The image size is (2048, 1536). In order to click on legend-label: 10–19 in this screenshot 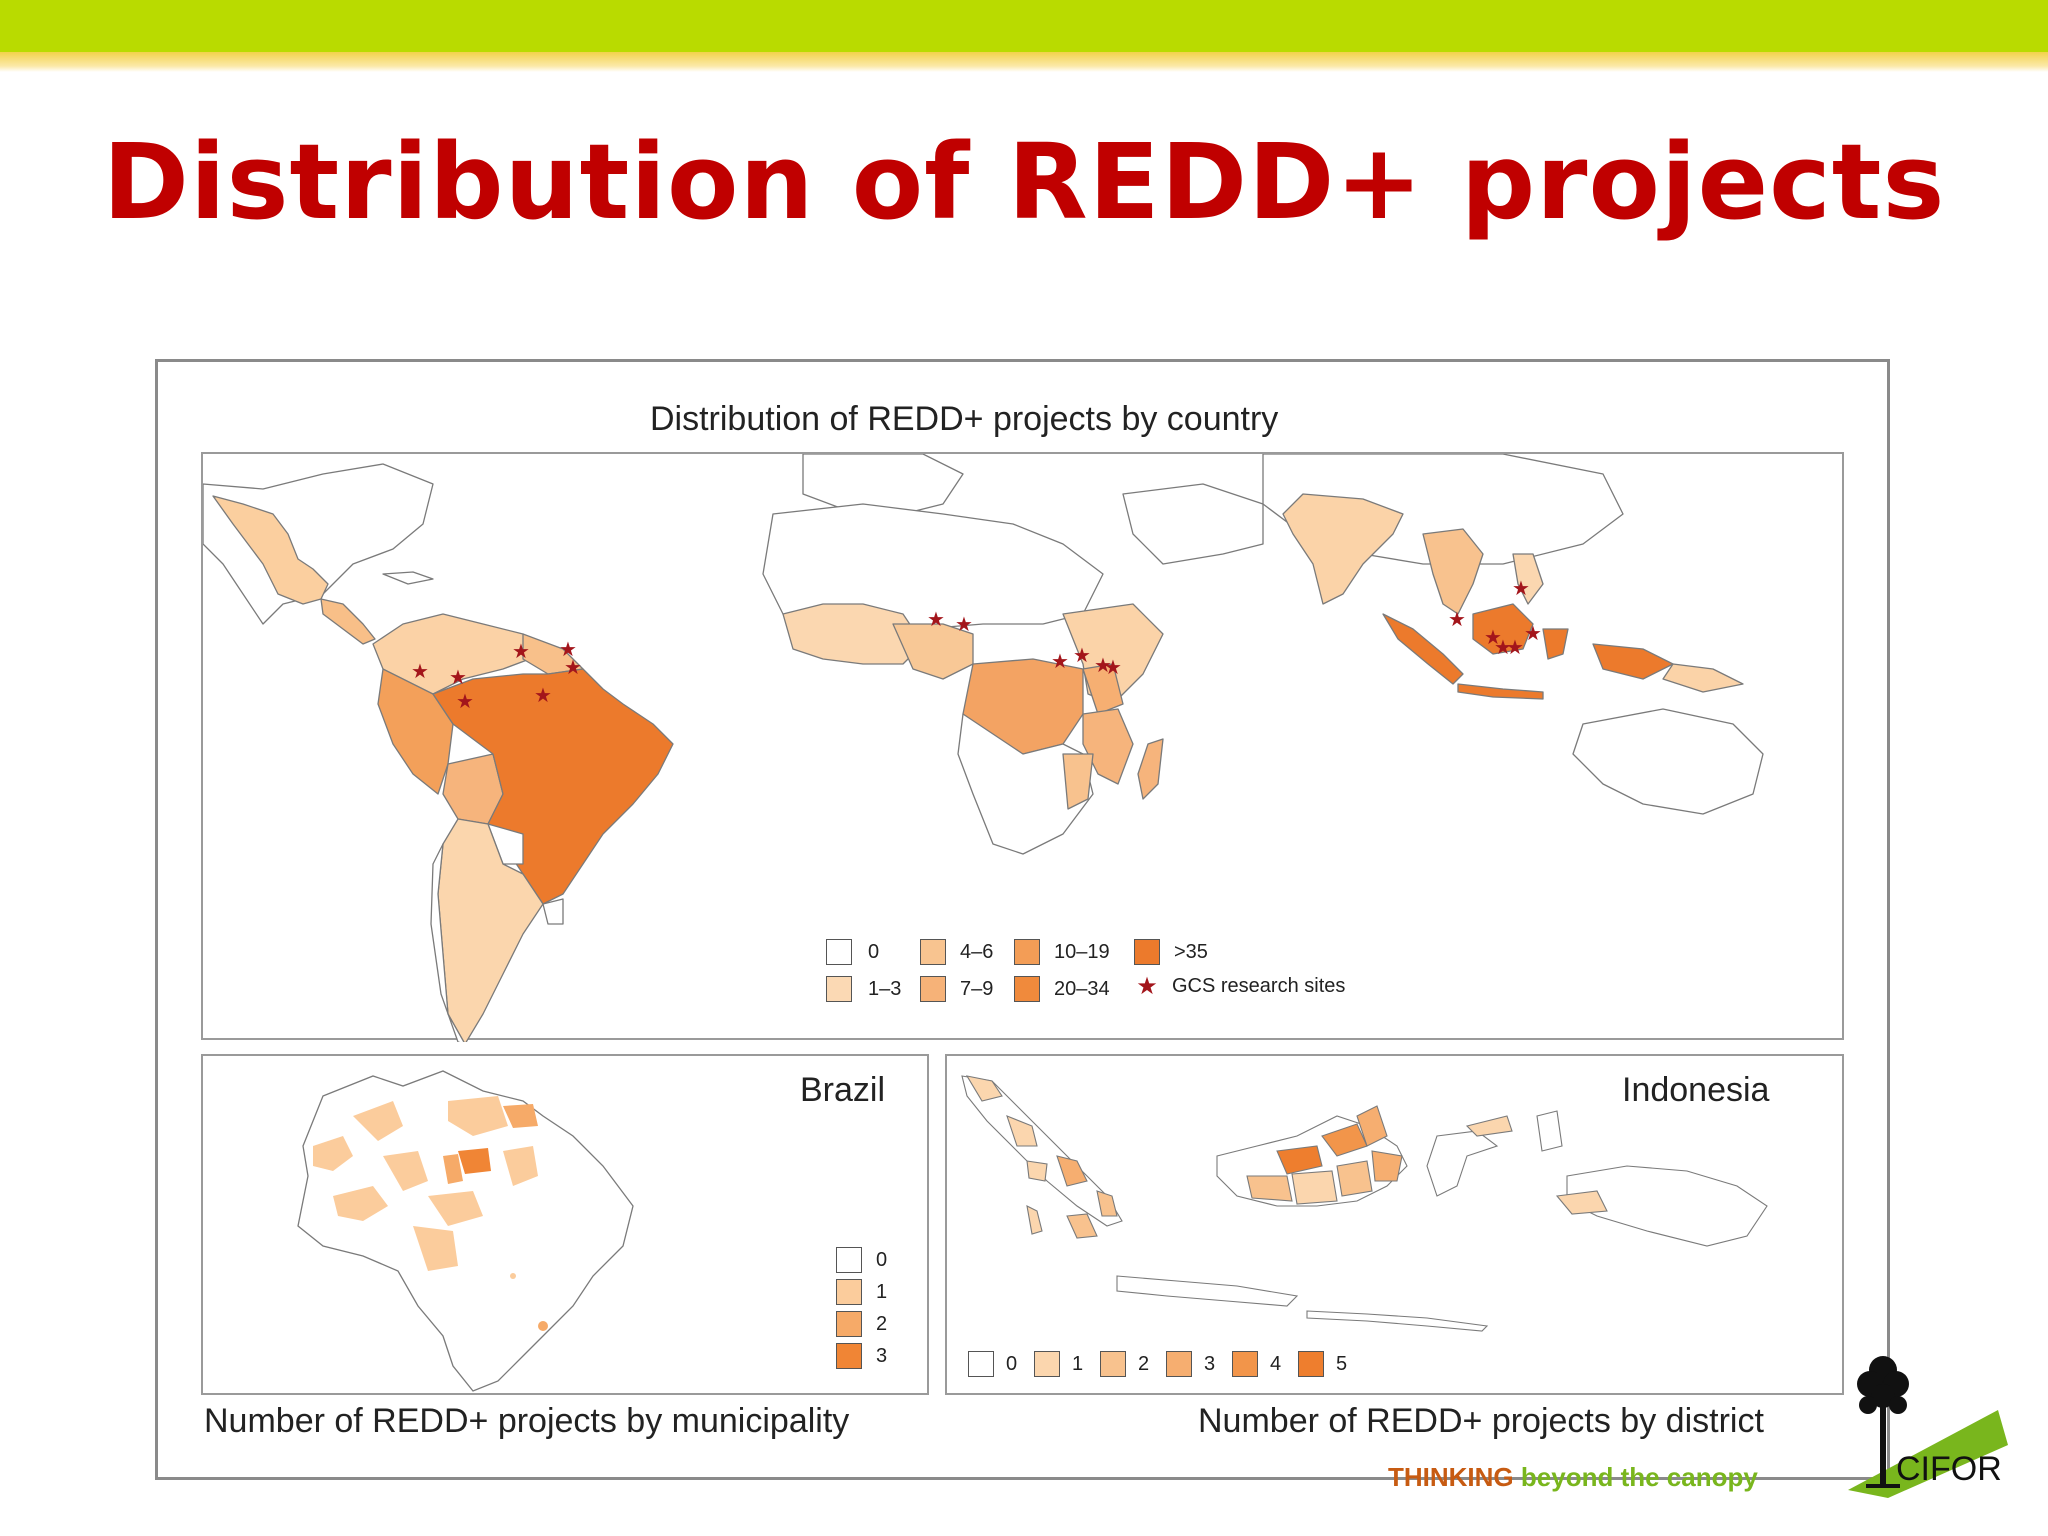, I will do `click(1082, 951)`.